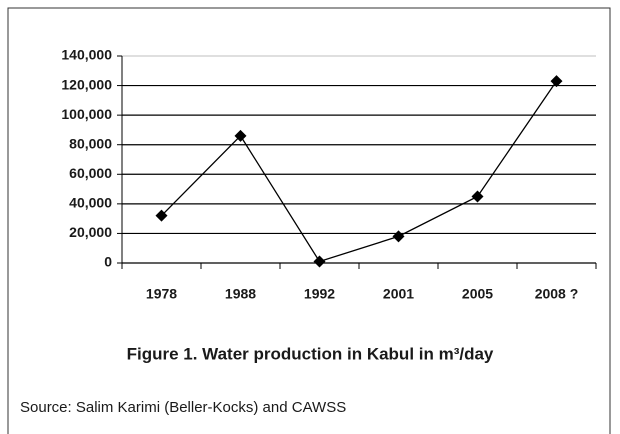 The width and height of the screenshot is (620, 434). What do you see at coordinates (557, 294) in the screenshot?
I see `x-tick-label: 2008 ?` at bounding box center [557, 294].